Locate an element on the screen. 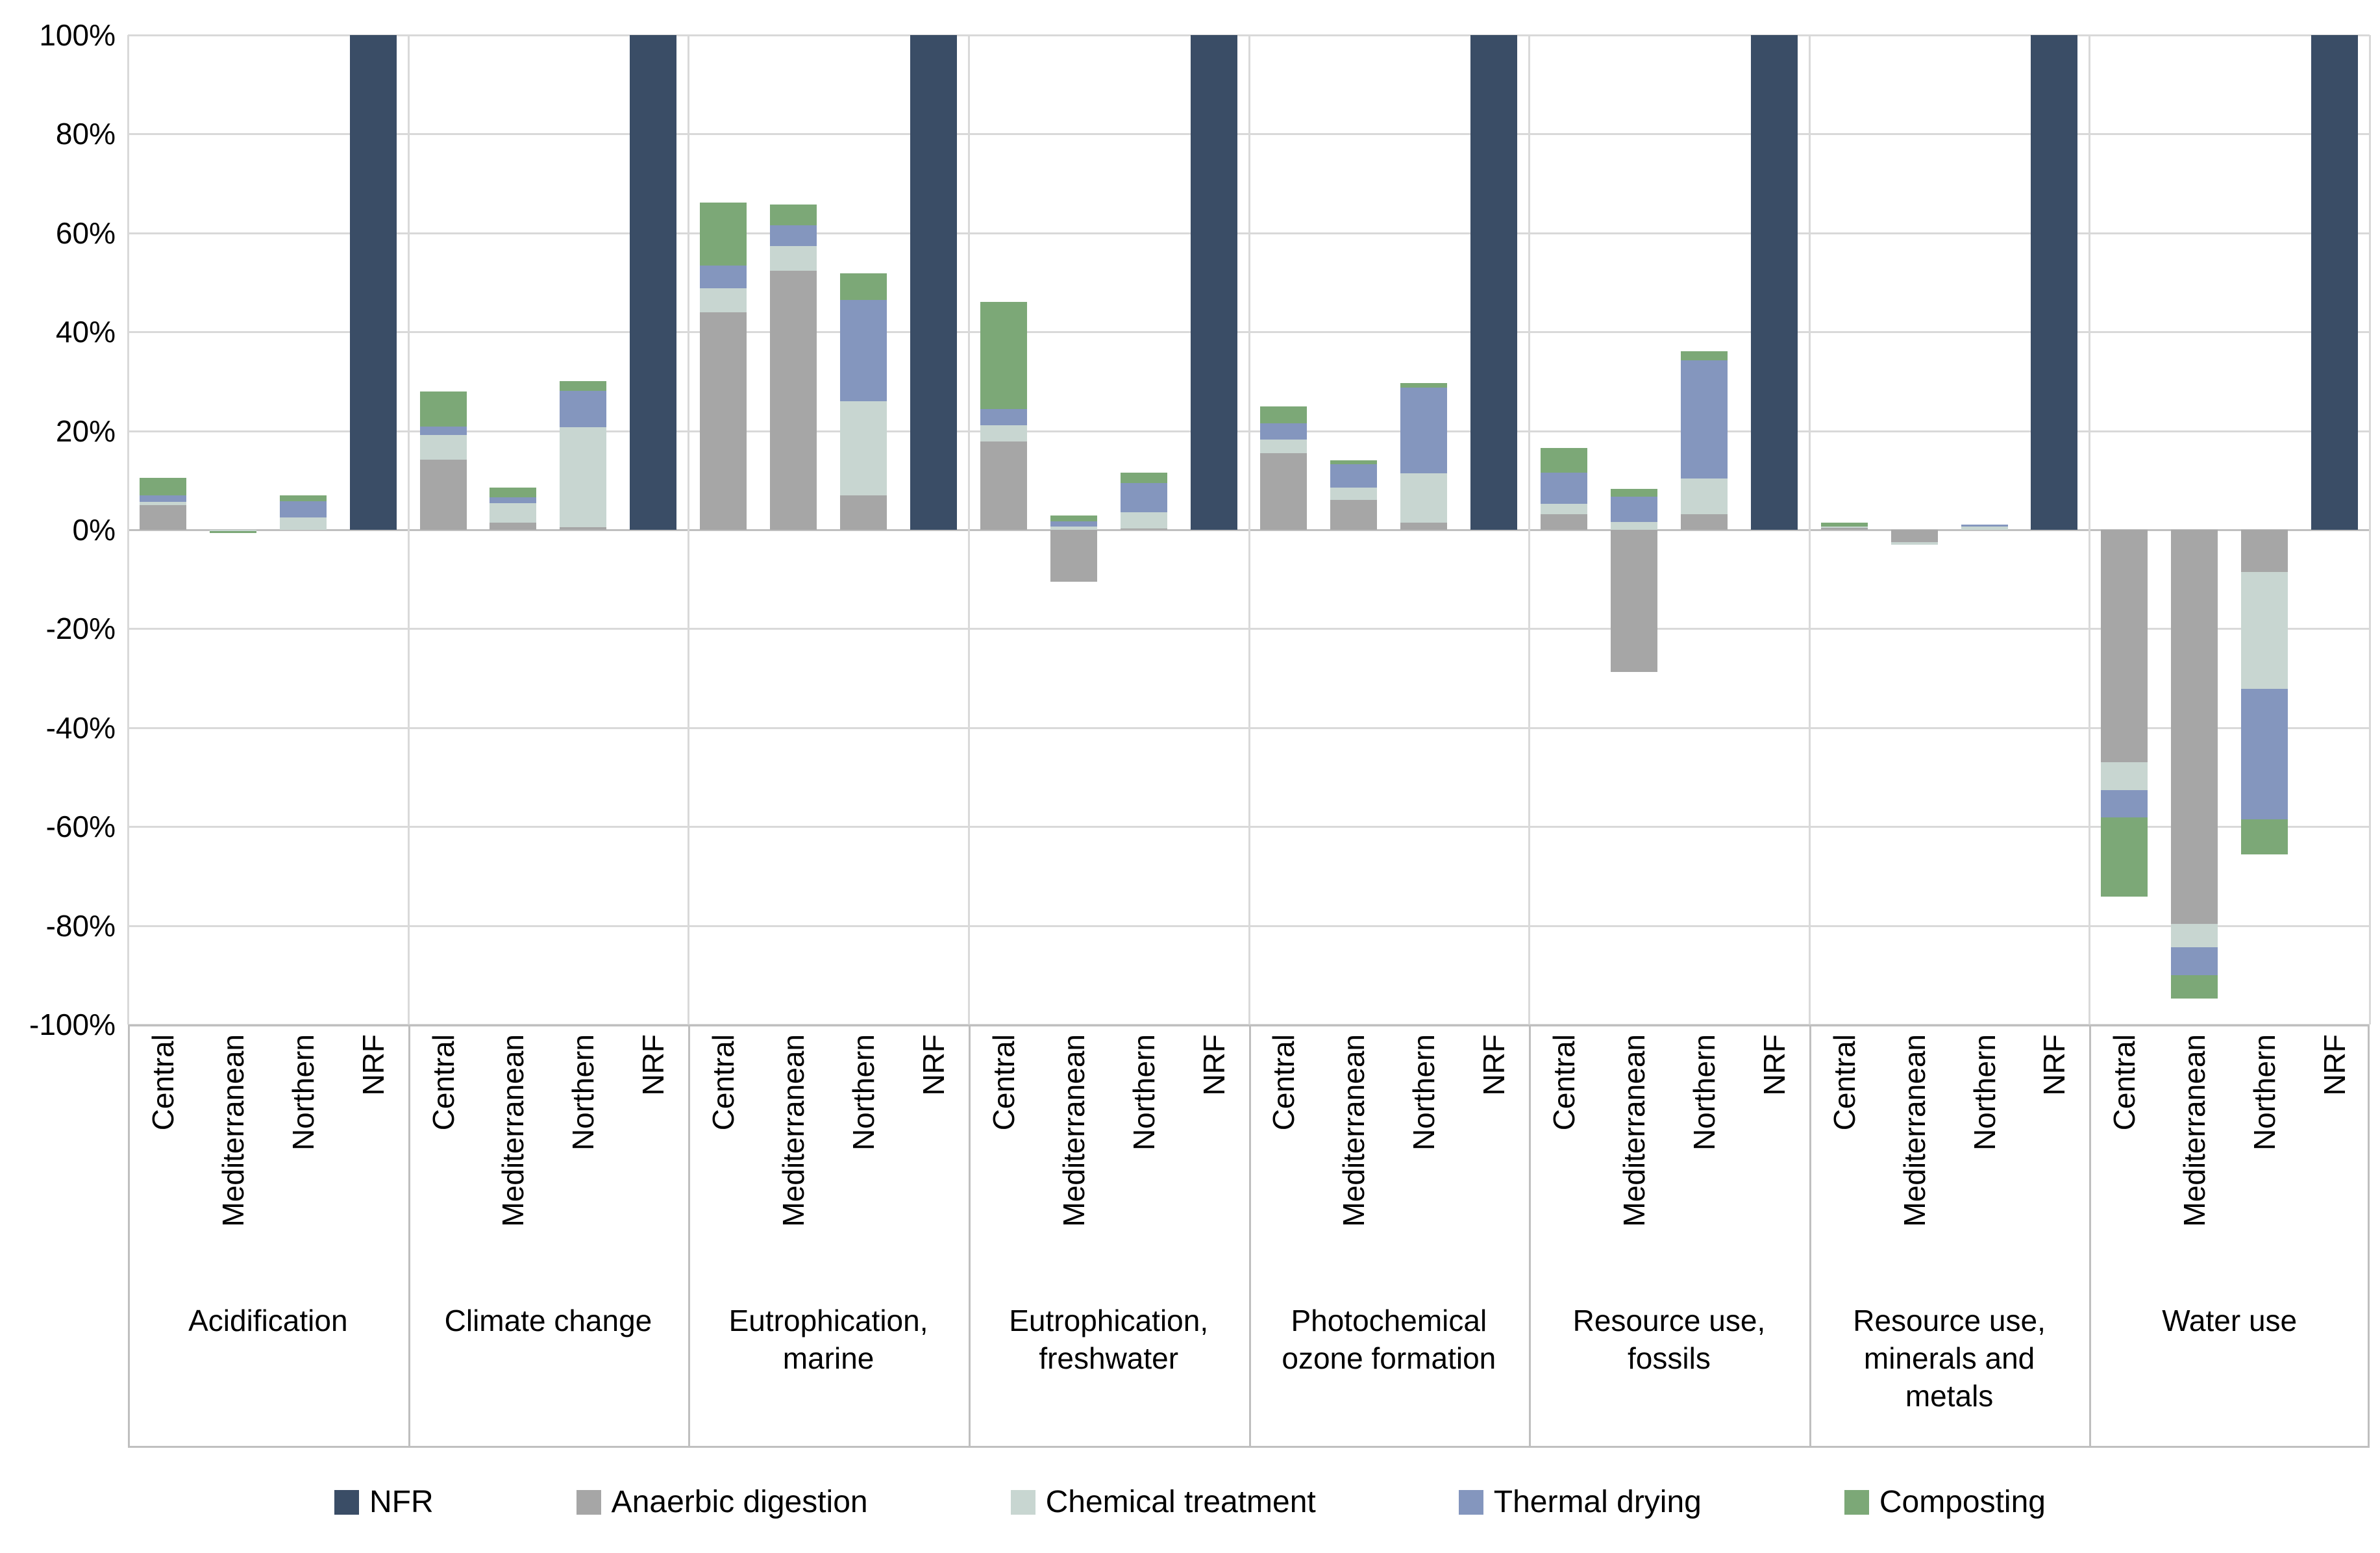  group-label: Eutrophication, marine is located at coordinates (828, 1339).